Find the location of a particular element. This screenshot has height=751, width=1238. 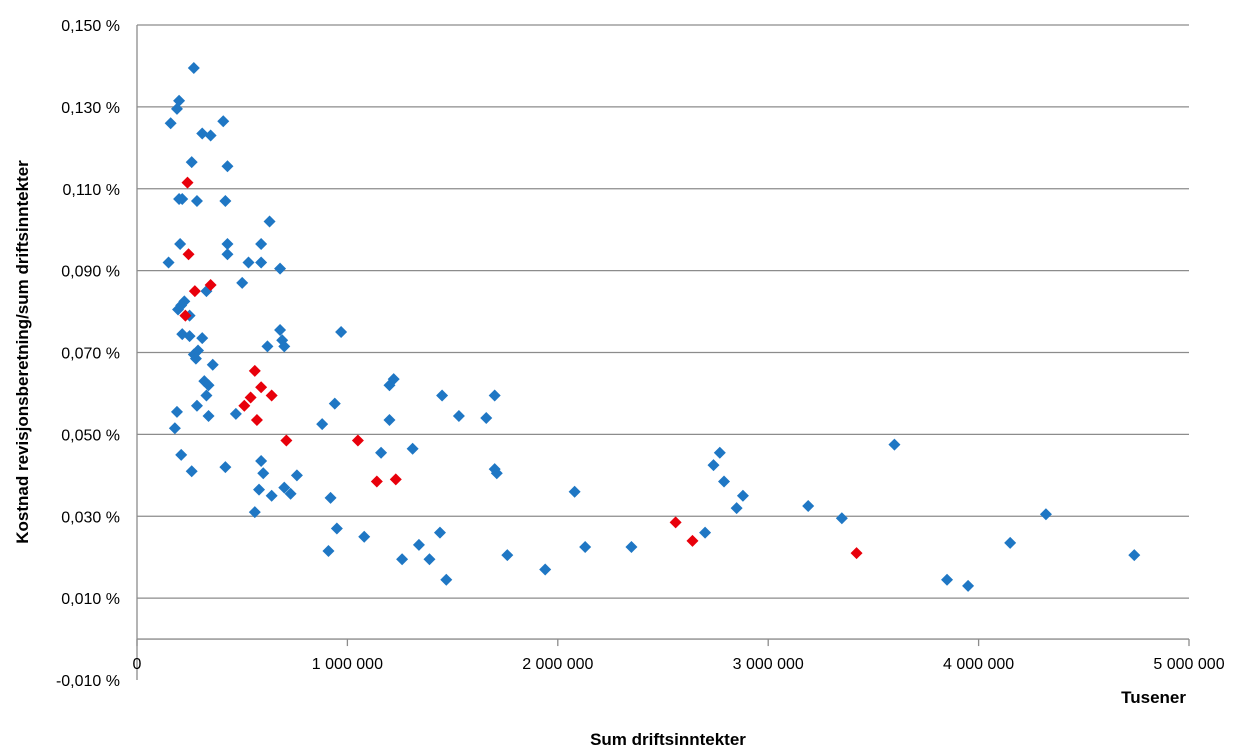

x-tick-label: 2 000 000 is located at coordinates (557, 664).